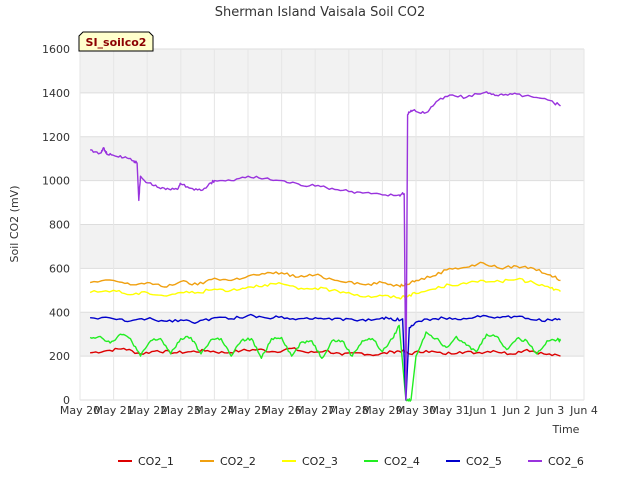 The width and height of the screenshot is (640, 480). I want to click on chart-title: Sherman Island Vaisala Soil CO2, so click(320, 12).